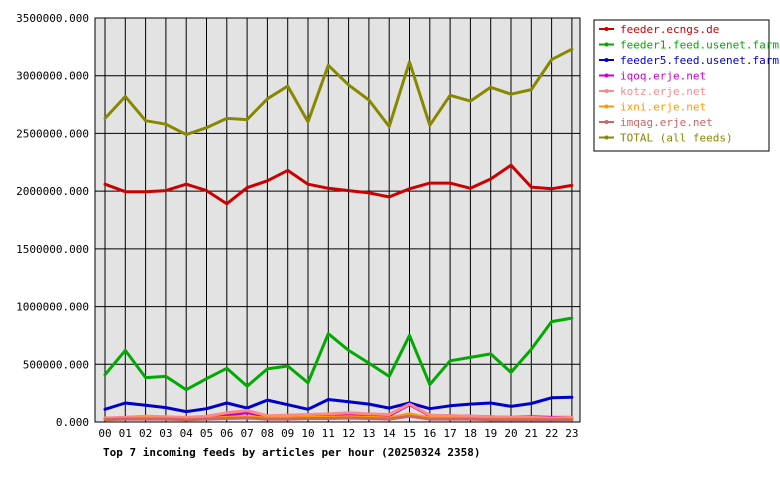 The width and height of the screenshot is (780, 480). I want to click on x-tick-label: 21, so click(531, 433).